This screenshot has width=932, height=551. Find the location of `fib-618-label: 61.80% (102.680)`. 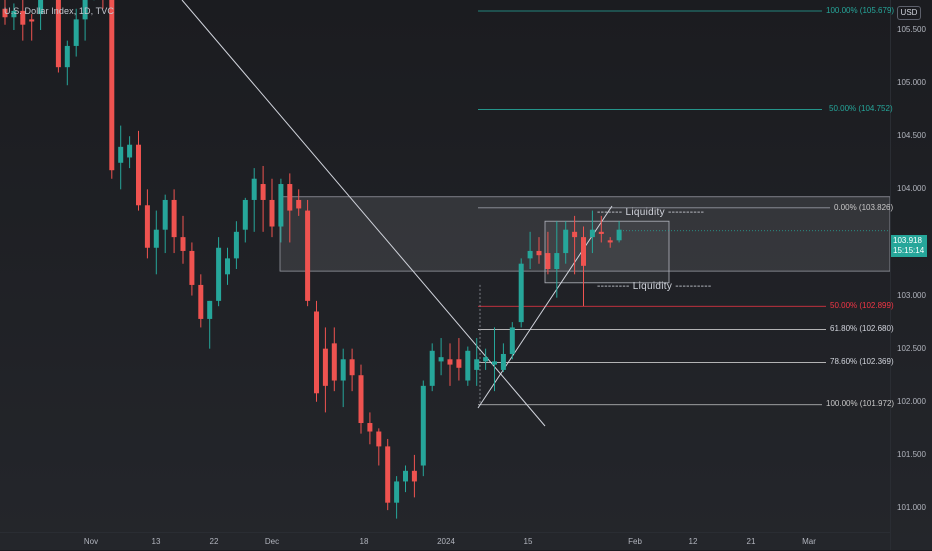

fib-618-label: 61.80% (102.680) is located at coordinates (862, 328).